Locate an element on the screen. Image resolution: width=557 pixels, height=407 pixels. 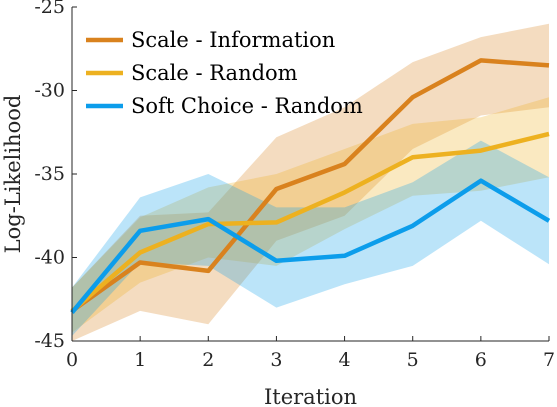
y-tick-label: -30 is located at coordinates (49, 91).